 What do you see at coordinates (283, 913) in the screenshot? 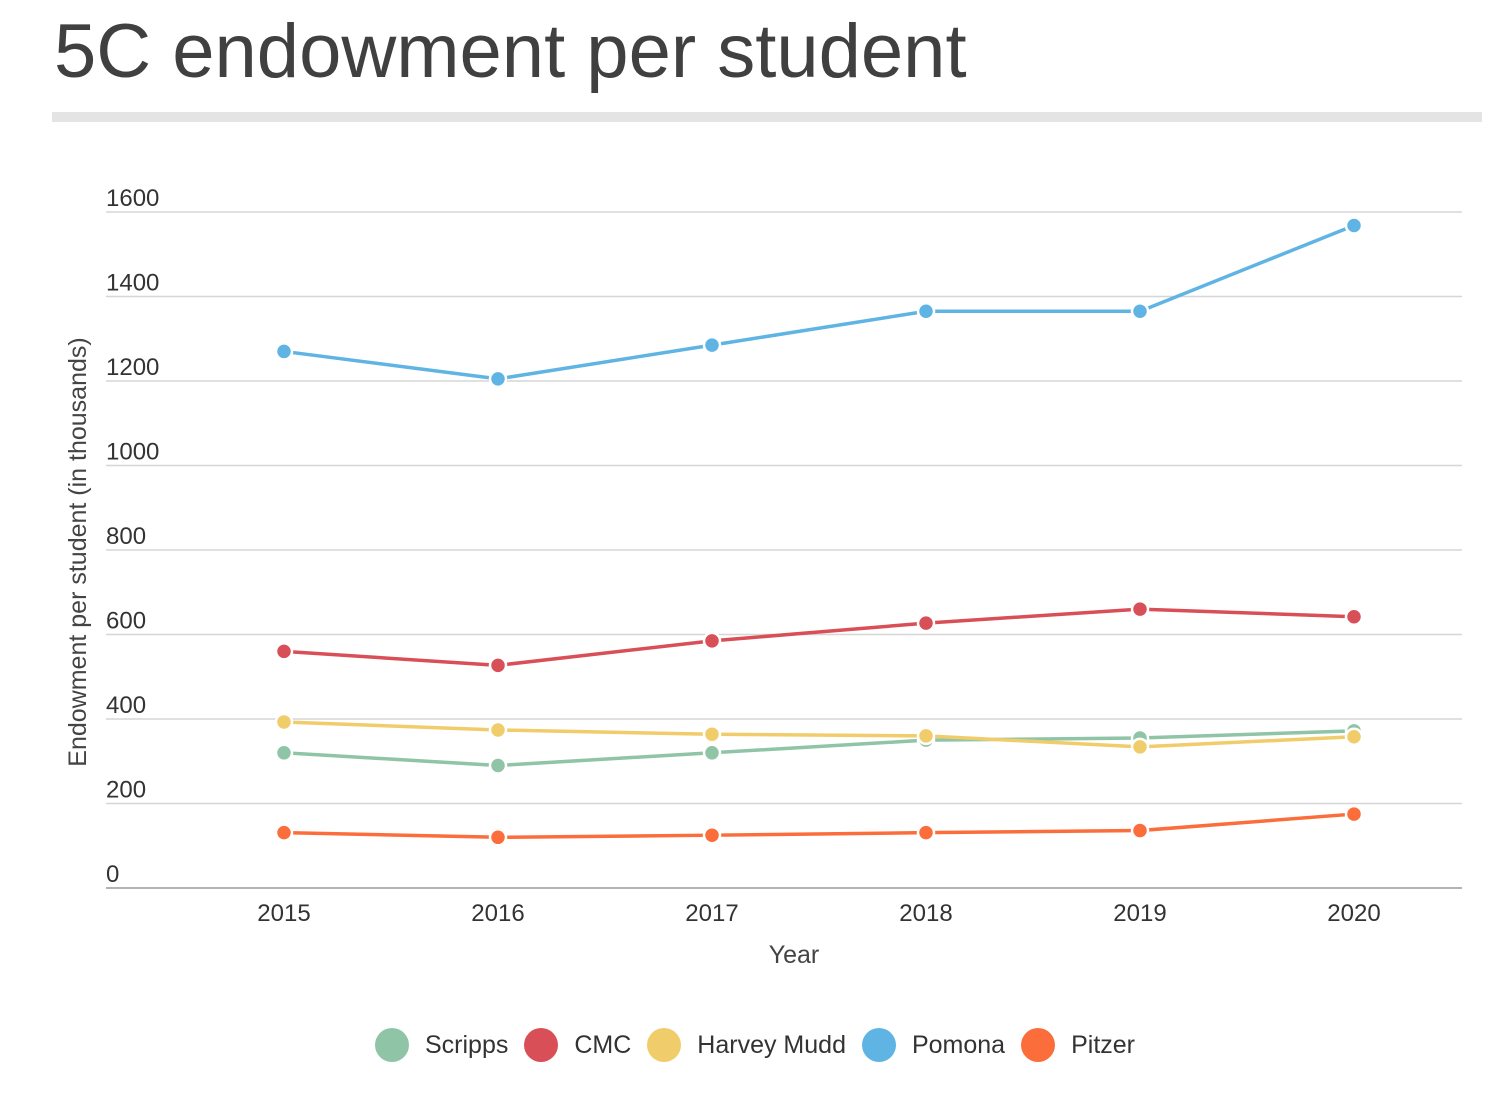
I see `x-tick-label: 2015` at bounding box center [283, 913].